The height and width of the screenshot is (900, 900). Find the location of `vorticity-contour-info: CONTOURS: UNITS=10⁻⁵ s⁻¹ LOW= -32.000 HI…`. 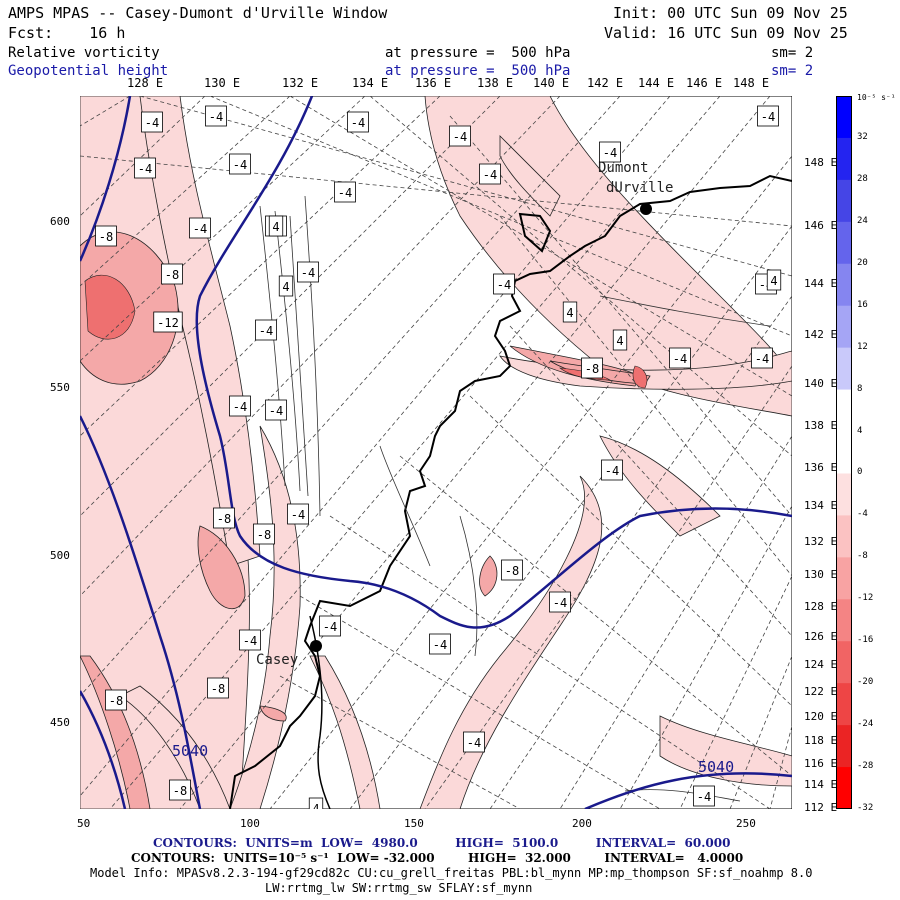

vorticity-contour-info: CONTOURS: UNITS=10⁻⁵ s⁻¹ LOW= -32.000 HI… is located at coordinates (437, 858).